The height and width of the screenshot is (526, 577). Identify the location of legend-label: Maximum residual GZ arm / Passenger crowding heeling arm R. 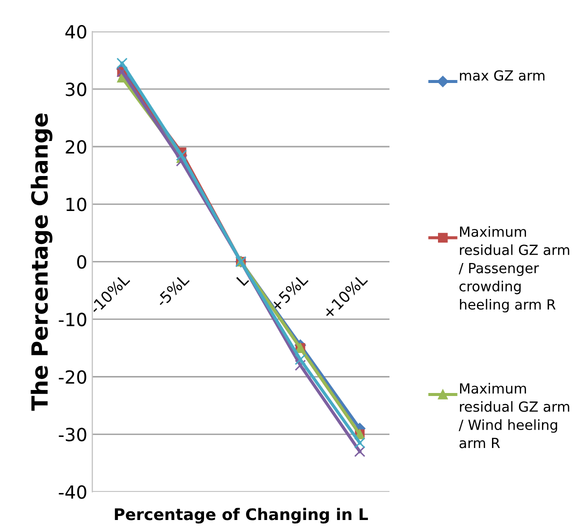
(514, 269).